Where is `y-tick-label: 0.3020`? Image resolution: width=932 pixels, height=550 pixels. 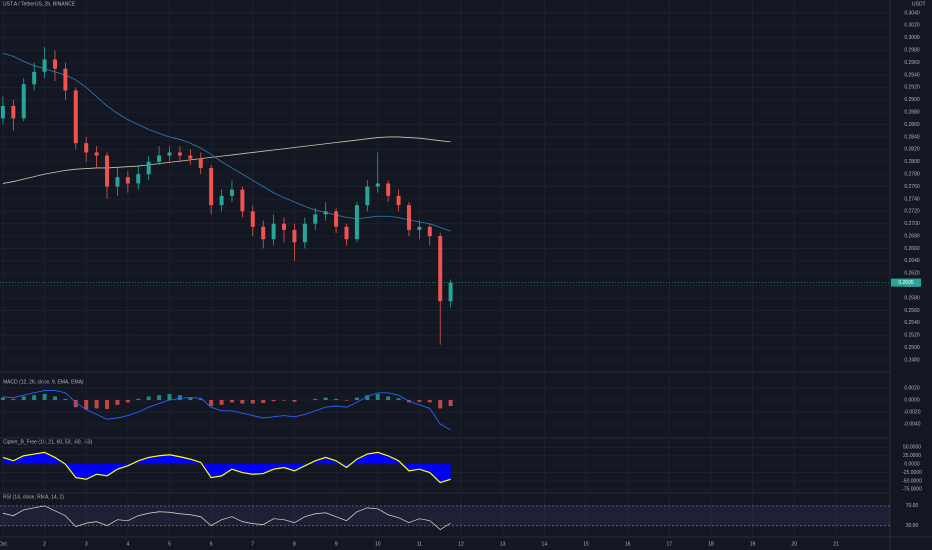
y-tick-label: 0.3020 is located at coordinates (912, 26).